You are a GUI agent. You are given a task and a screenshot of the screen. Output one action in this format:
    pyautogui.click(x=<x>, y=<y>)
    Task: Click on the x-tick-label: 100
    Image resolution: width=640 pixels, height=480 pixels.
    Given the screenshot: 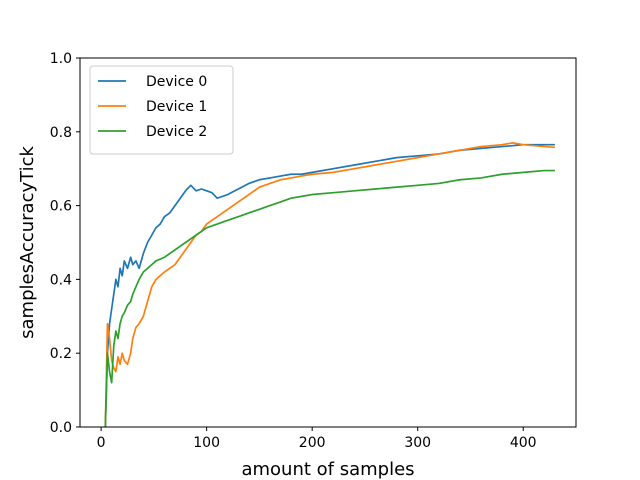 What is the action you would take?
    pyautogui.click(x=206, y=443)
    